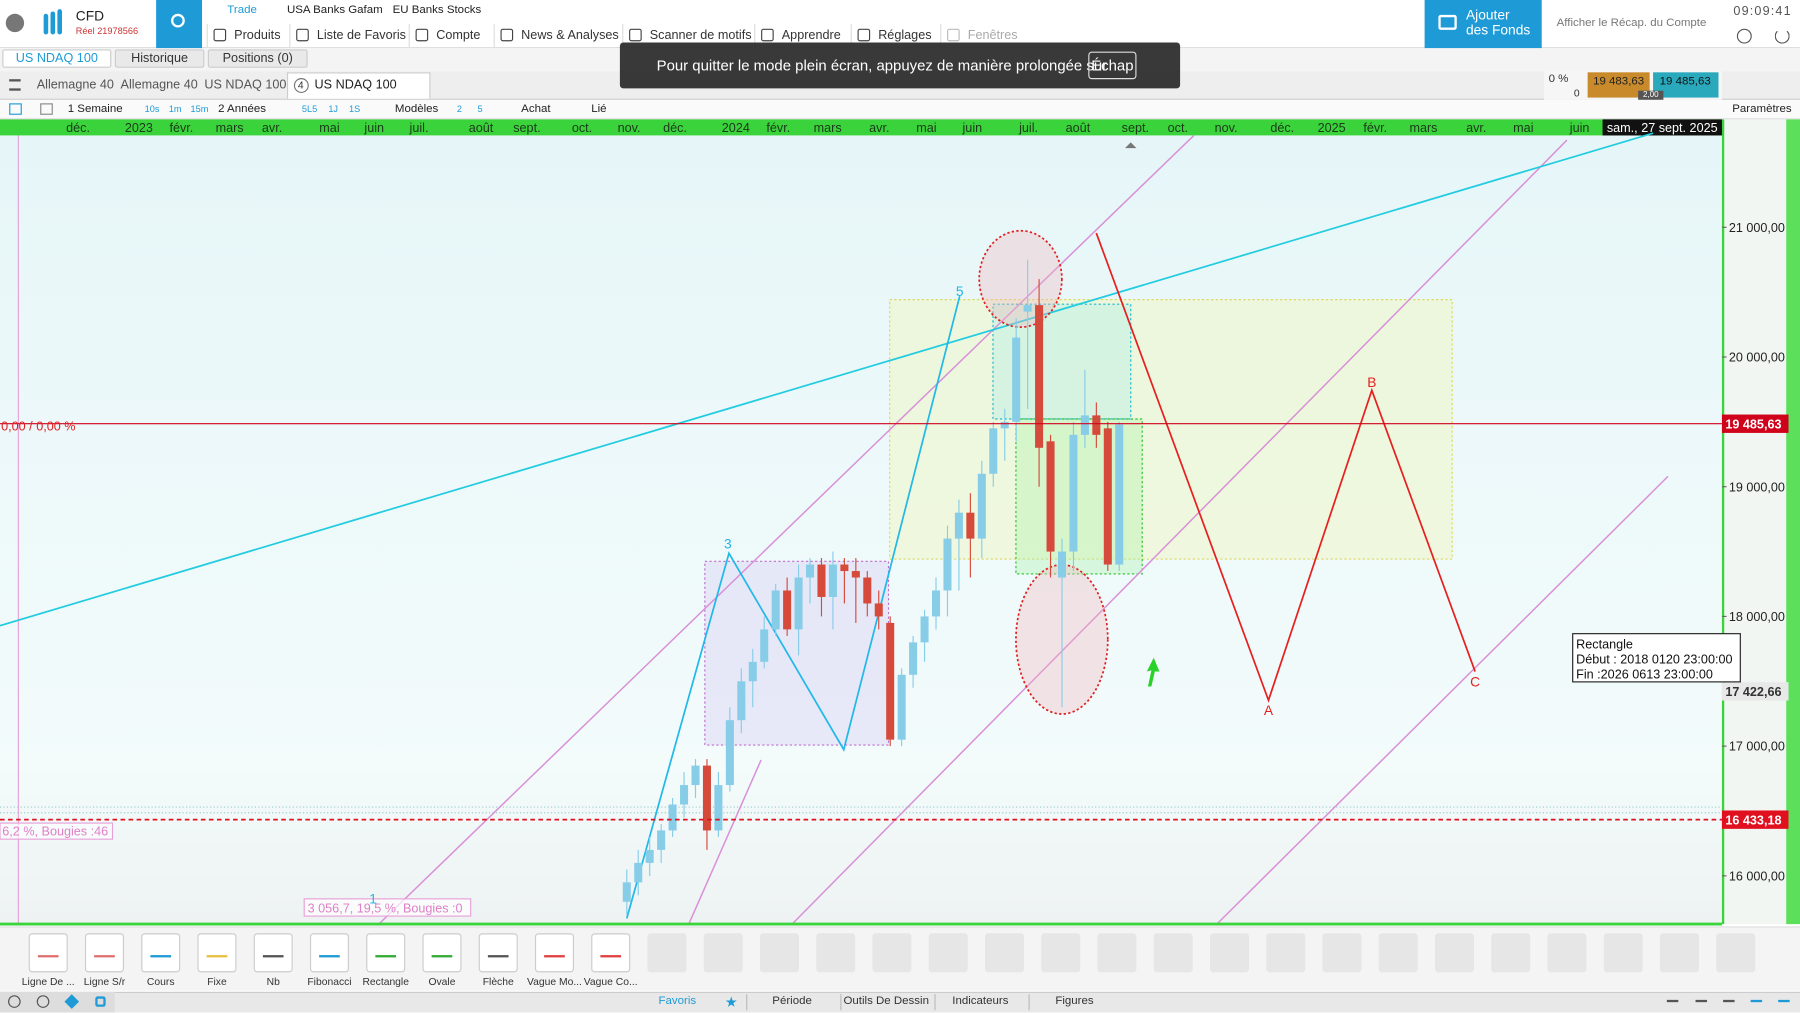 The width and height of the screenshot is (1800, 1013). I want to click on tool-label: Rectangle, so click(385, 981).